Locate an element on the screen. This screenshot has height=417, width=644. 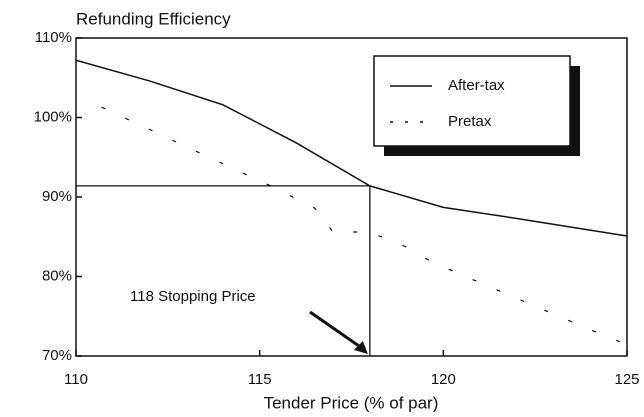
x-tick-label: 125 is located at coordinates (626, 379).